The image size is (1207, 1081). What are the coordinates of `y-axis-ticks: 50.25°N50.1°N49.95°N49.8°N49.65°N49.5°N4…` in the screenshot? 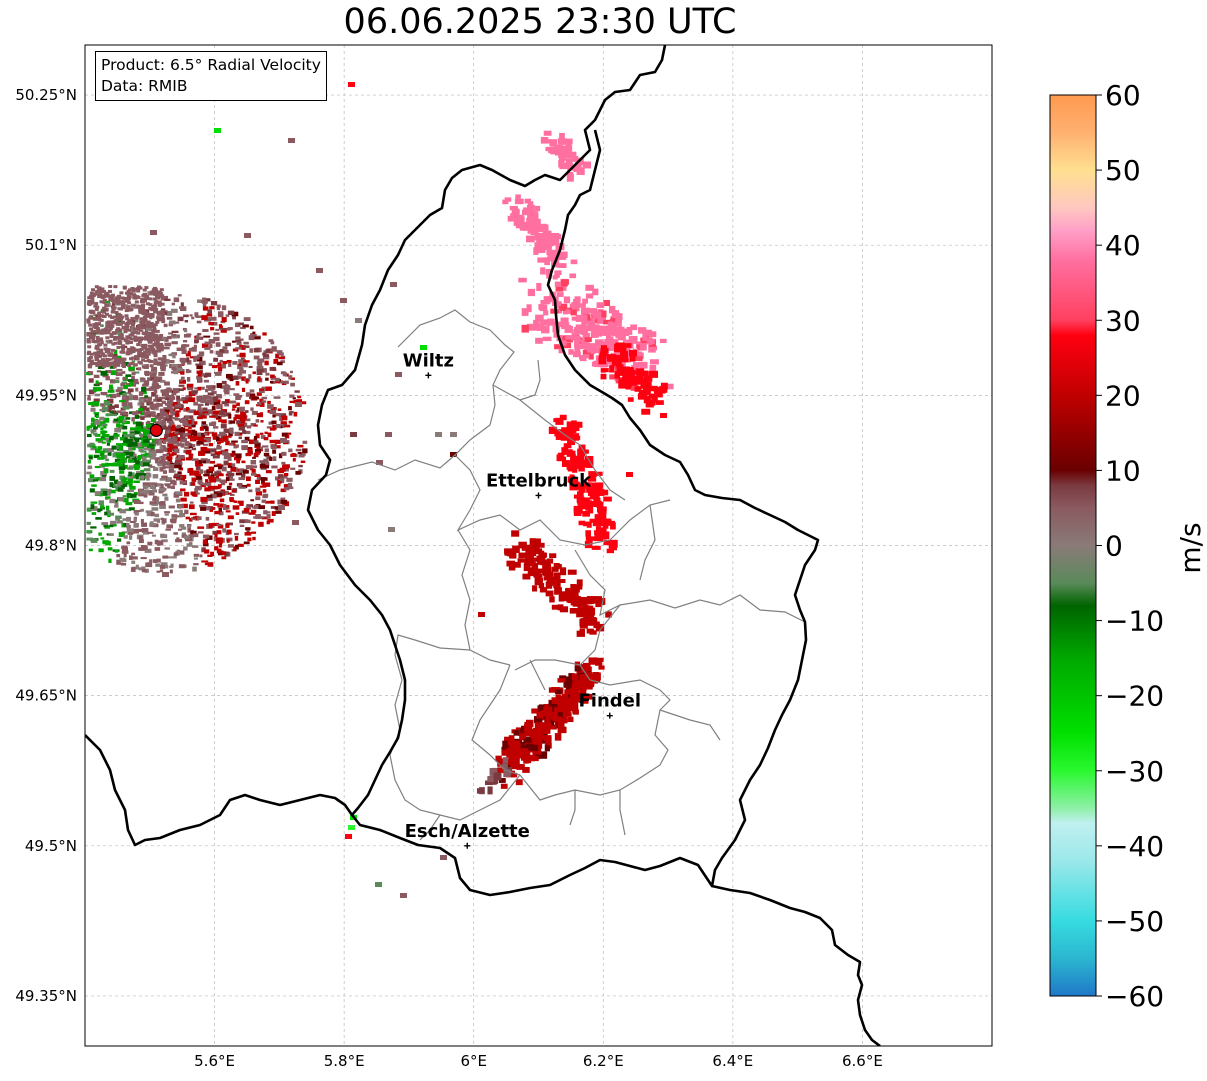 It's located at (46, 545).